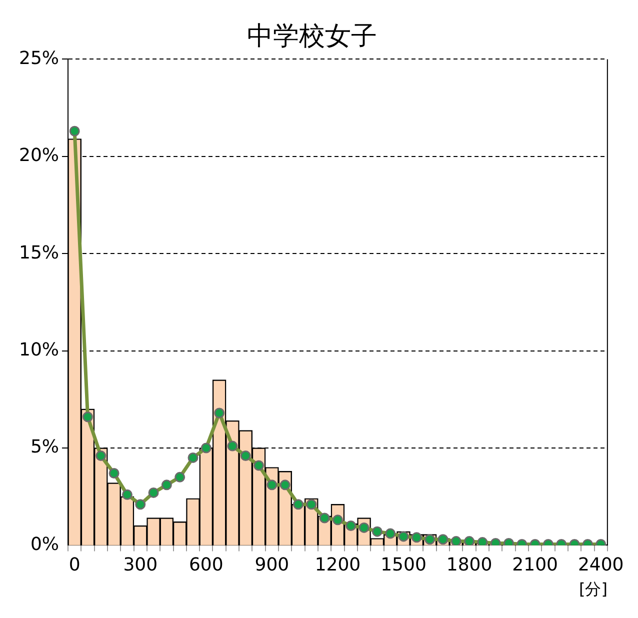 This screenshot has height=618, width=638. I want to click on x-tick-label: 1200, so click(337, 565).